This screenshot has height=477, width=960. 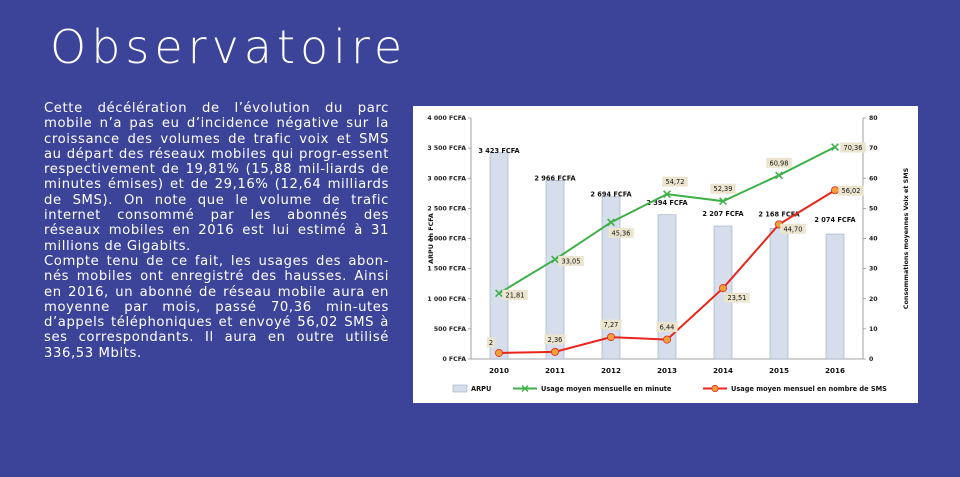 I want to click on x-tick-label: 2010, so click(x=499, y=370).